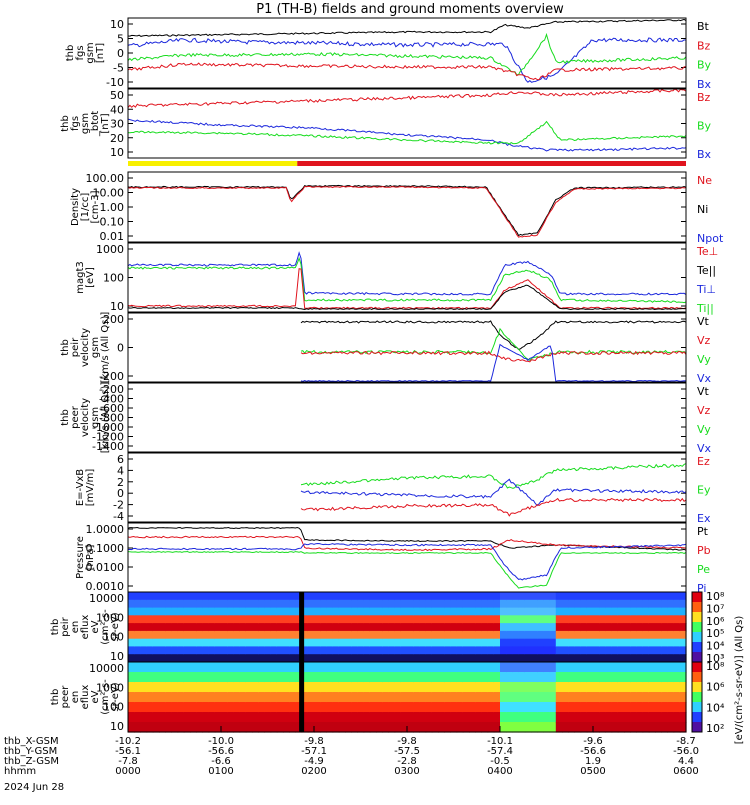  What do you see at coordinates (697, 707) in the screenshot?
I see `colorbar-cell` at bounding box center [697, 707].